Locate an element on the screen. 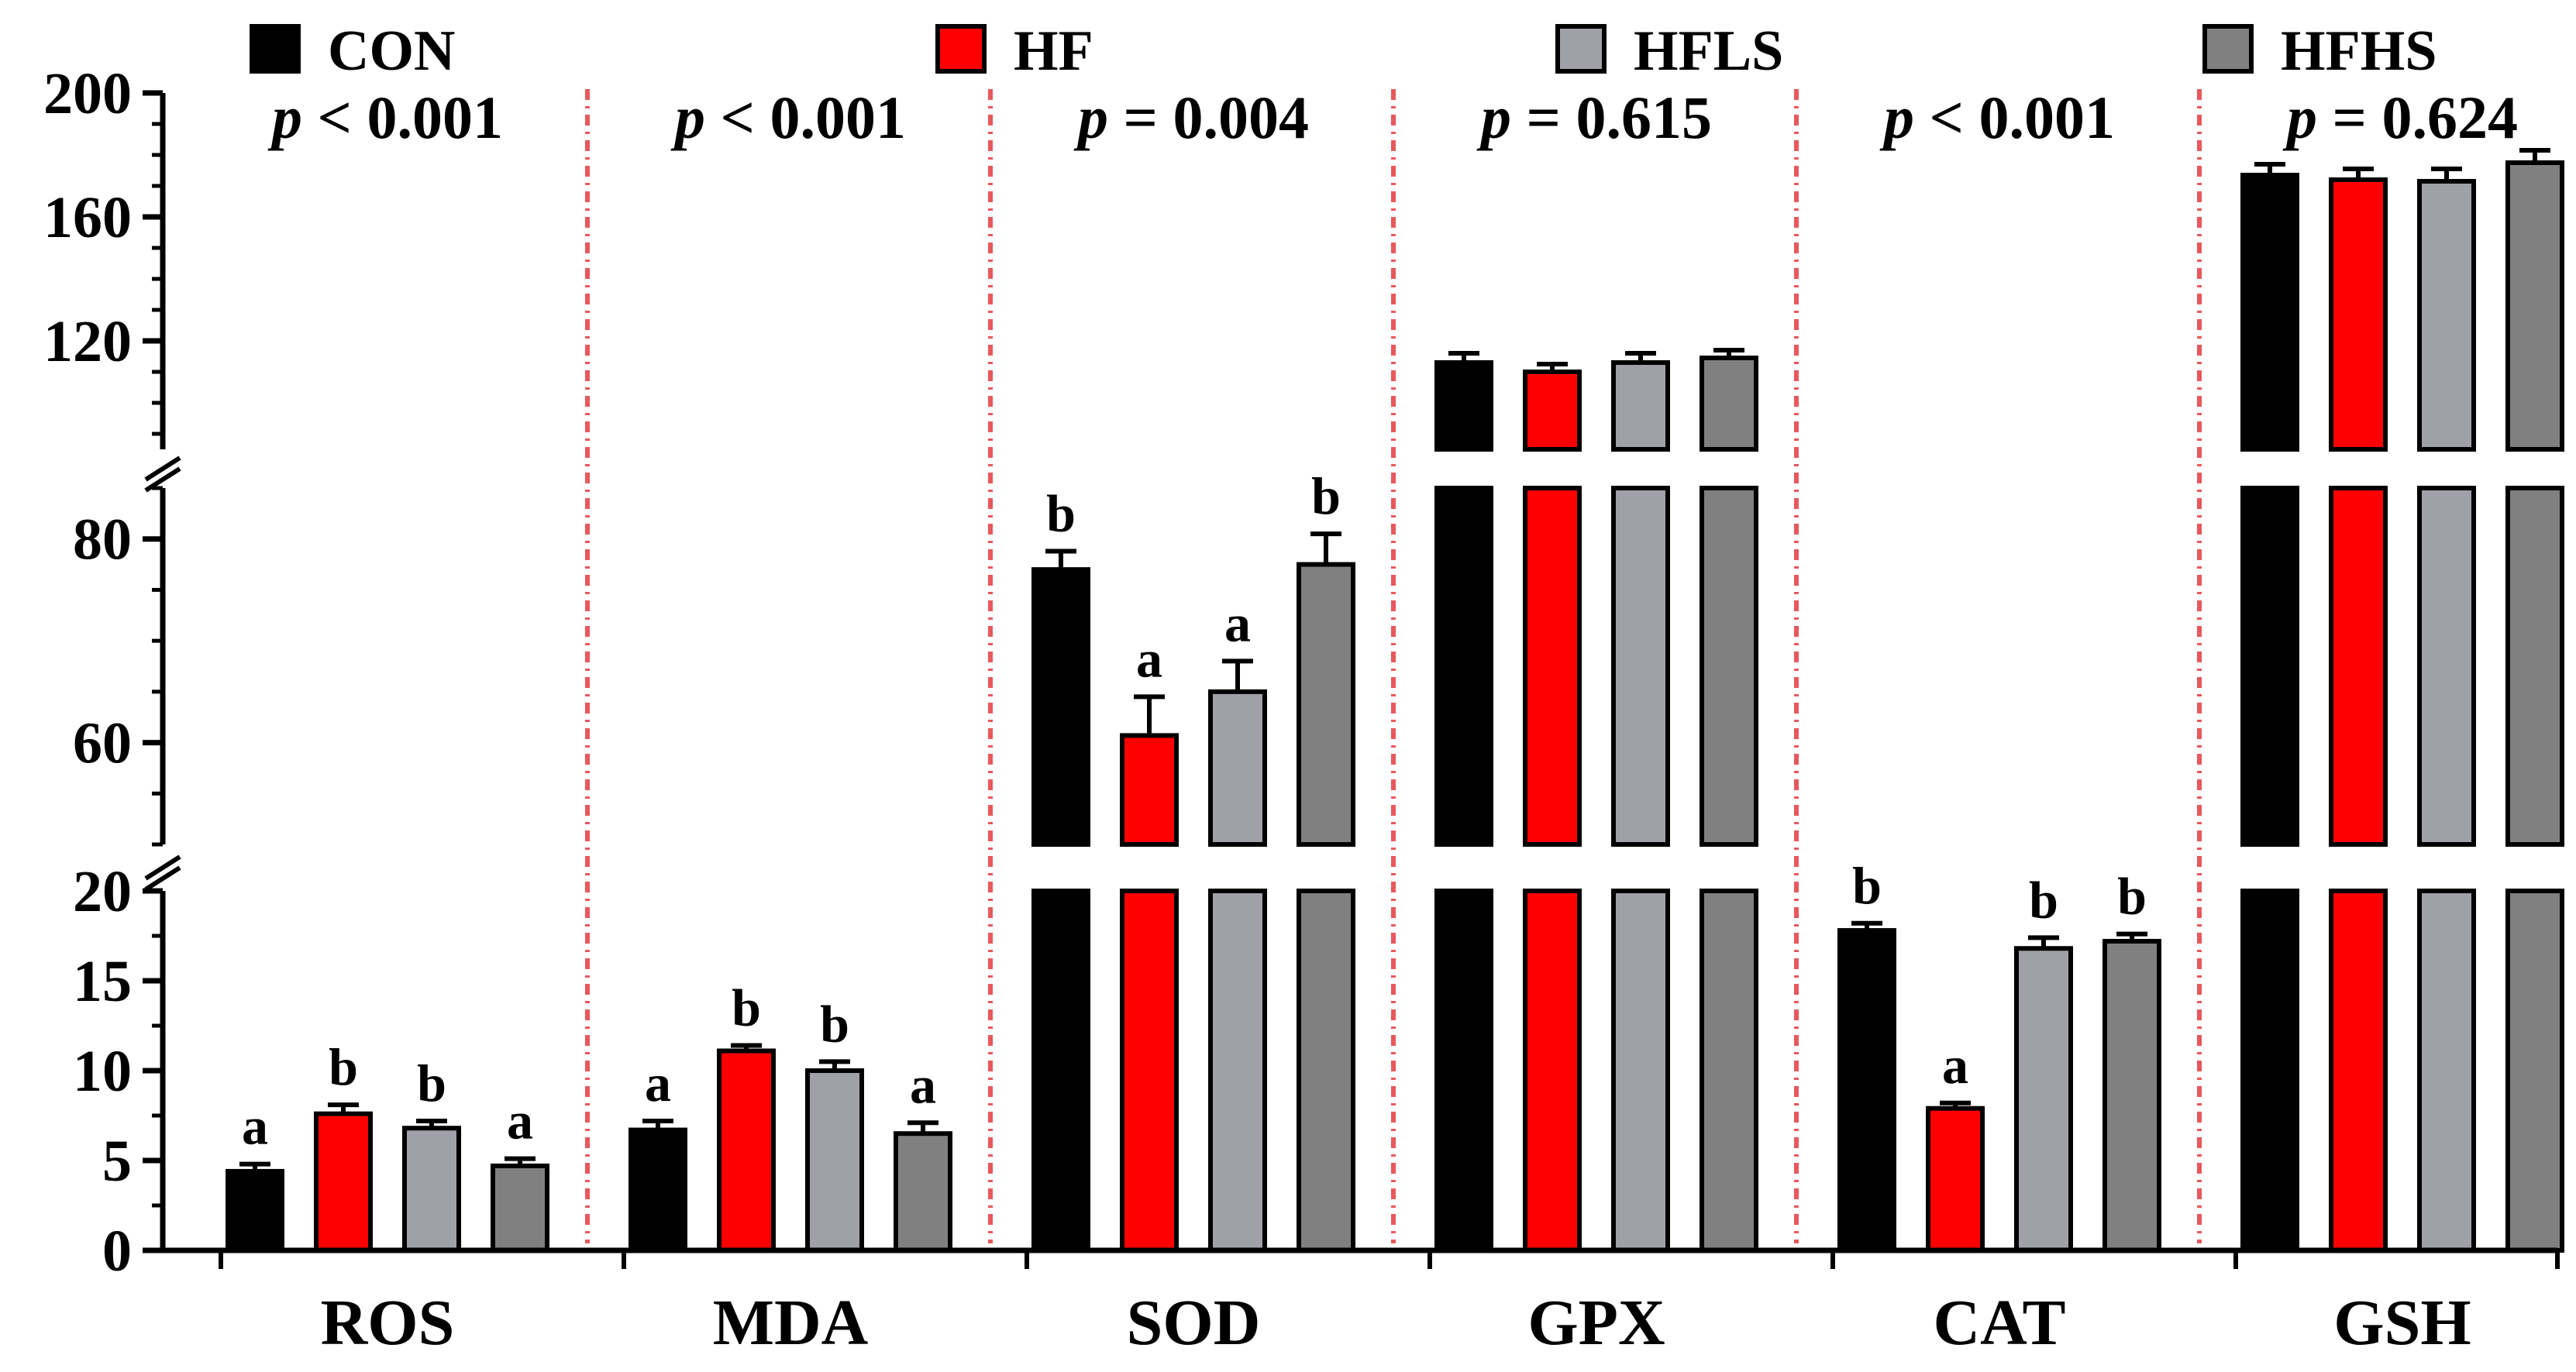 This screenshot has height=1372, width=2576. legend-label: CON is located at coordinates (391, 51).